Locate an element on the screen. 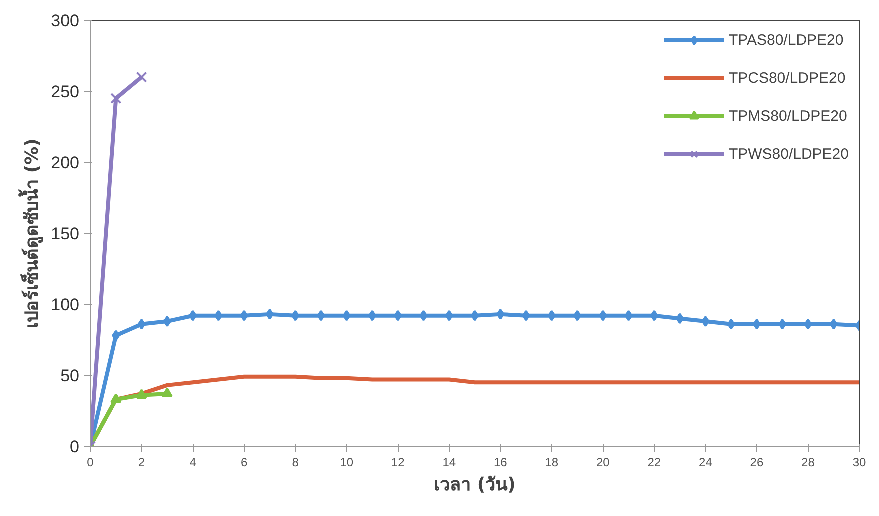  x-axis-title: เวลา (วัน) is located at coordinates (475, 485).